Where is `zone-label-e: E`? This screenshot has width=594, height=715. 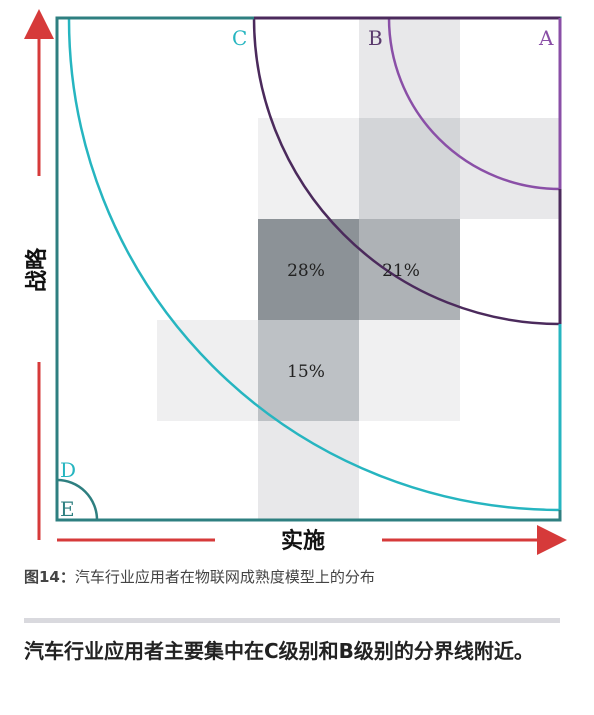 zone-label-e: E is located at coordinates (67, 509).